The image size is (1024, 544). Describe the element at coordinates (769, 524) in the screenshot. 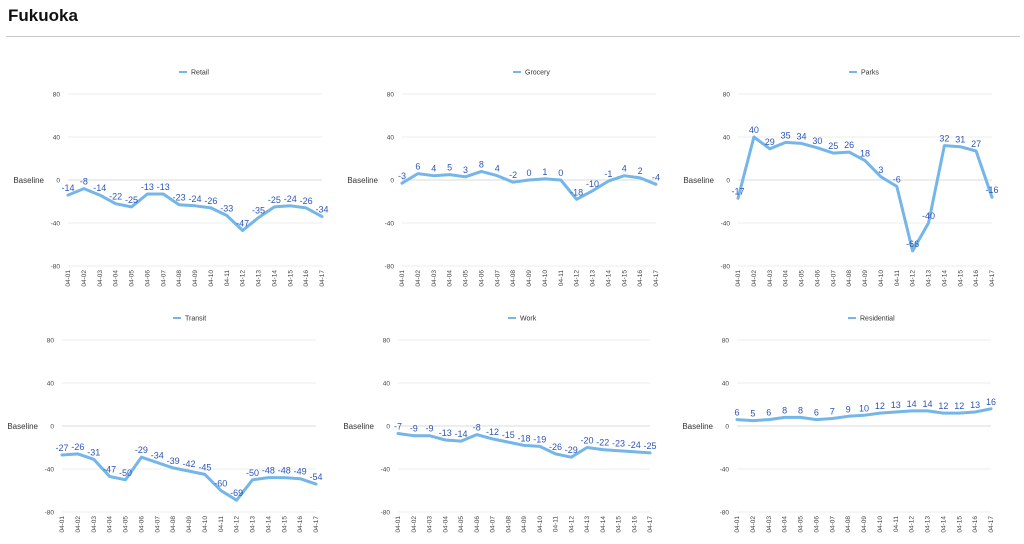

I see `x-tick-label: 04-03` at that location.